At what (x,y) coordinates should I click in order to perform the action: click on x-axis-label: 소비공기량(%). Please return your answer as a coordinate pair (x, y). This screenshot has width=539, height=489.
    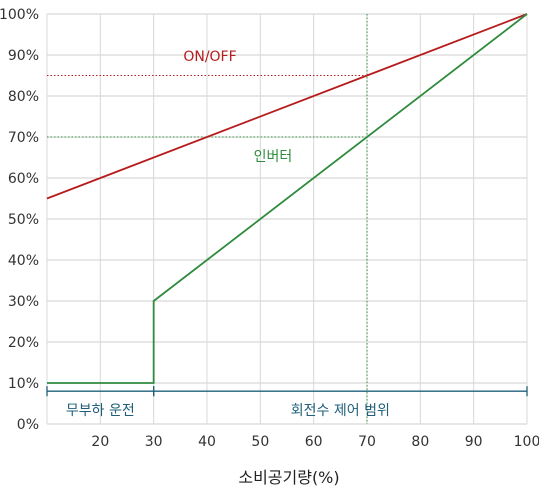
    Looking at the image, I should click on (288, 477).